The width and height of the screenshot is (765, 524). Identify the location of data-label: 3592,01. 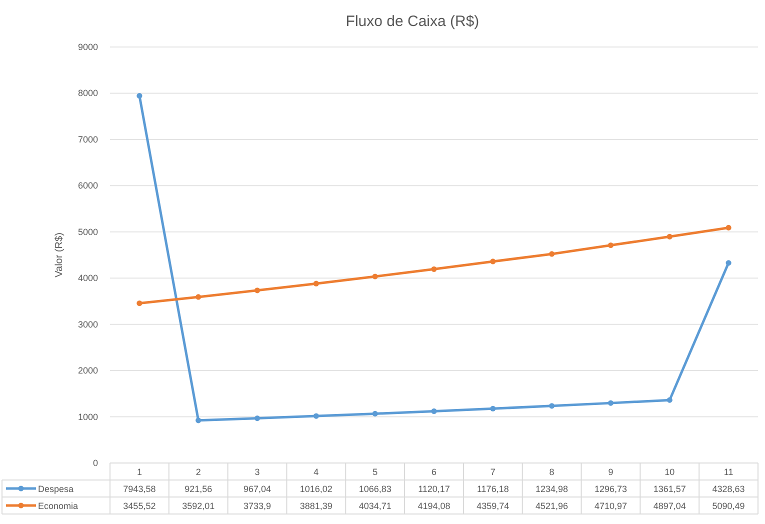
(198, 506).